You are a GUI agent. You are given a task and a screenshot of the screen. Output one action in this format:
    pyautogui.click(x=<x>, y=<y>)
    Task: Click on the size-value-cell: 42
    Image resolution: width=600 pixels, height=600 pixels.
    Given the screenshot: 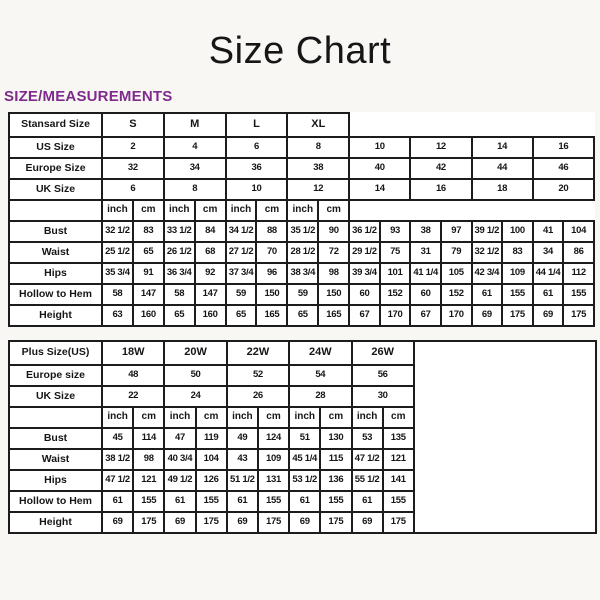 What is the action you would take?
    pyautogui.click(x=441, y=168)
    